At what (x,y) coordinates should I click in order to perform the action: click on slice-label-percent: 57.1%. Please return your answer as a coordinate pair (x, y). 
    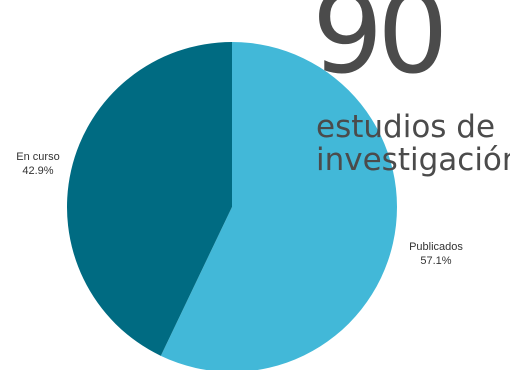
    Looking at the image, I should click on (436, 261).